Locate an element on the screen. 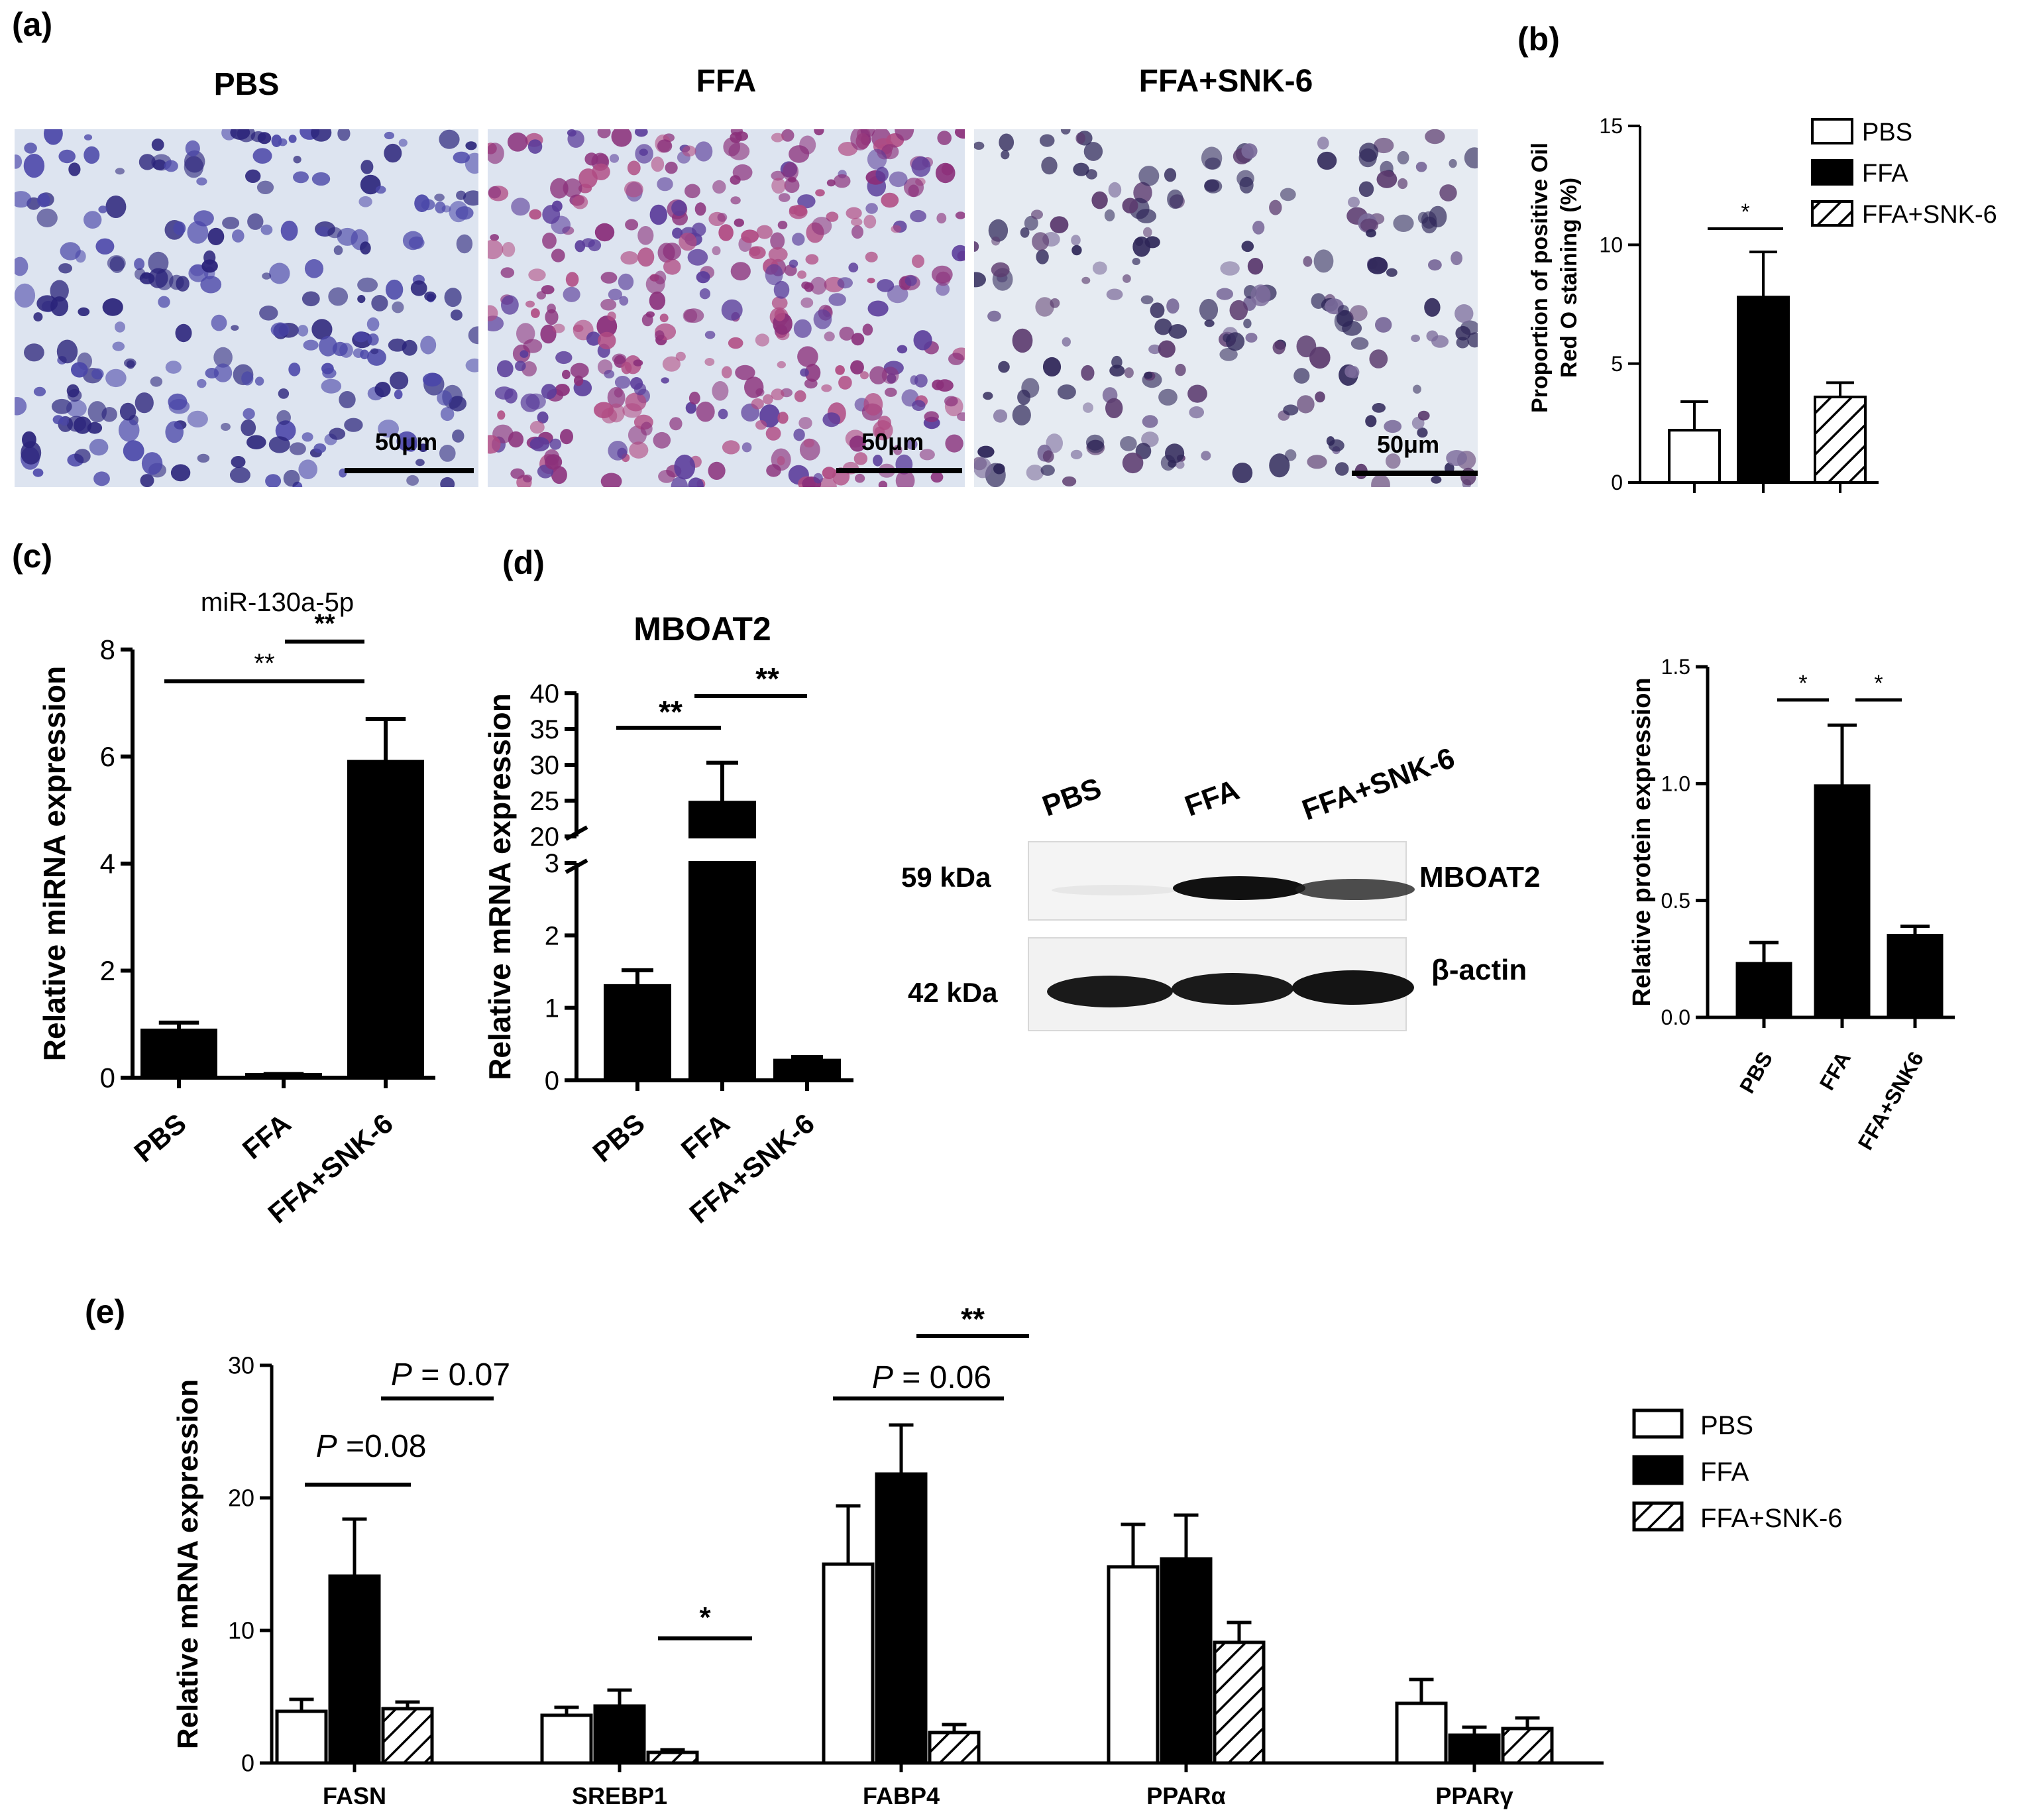 The height and width of the screenshot is (1820, 2029). chart-d-mrna-x-tick-label: PBS is located at coordinates (618, 1138).